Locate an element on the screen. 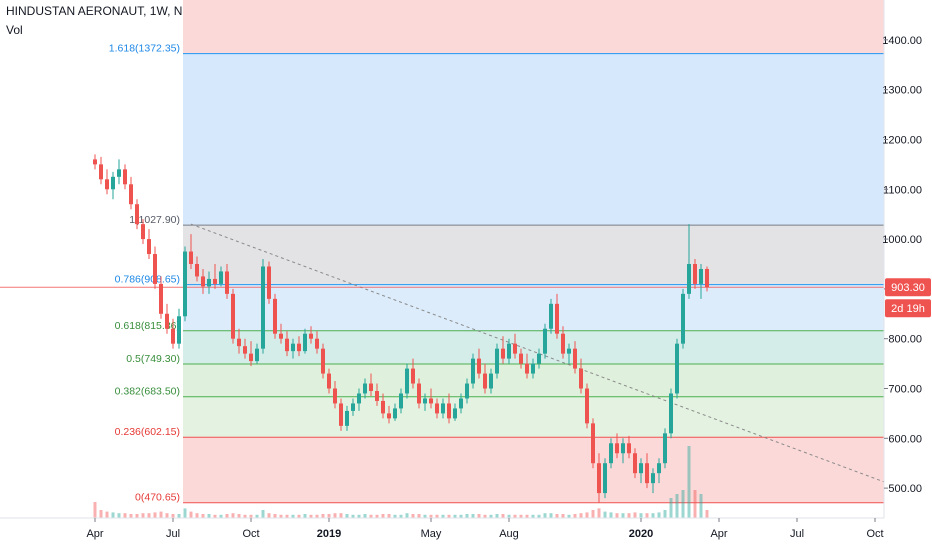 Image resolution: width=932 pixels, height=550 pixels. fib-label: 0.5(749.30) is located at coordinates (153, 359).